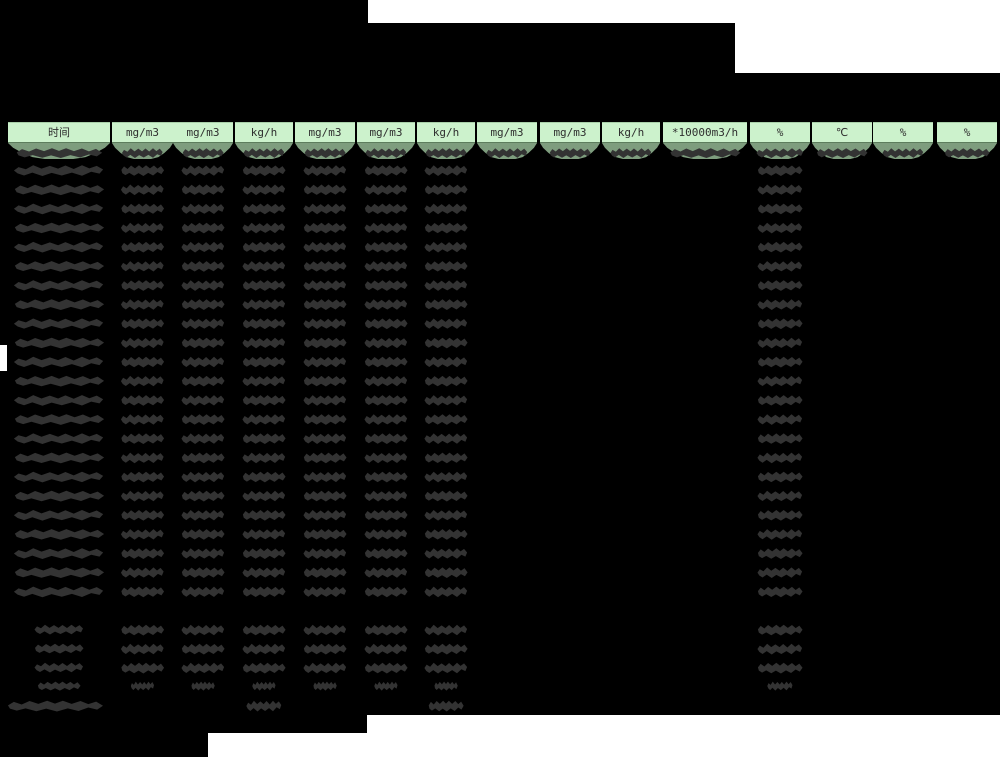 This screenshot has width=1000, height=757. I want to click on header-cell-12: ℃, so click(842, 132).